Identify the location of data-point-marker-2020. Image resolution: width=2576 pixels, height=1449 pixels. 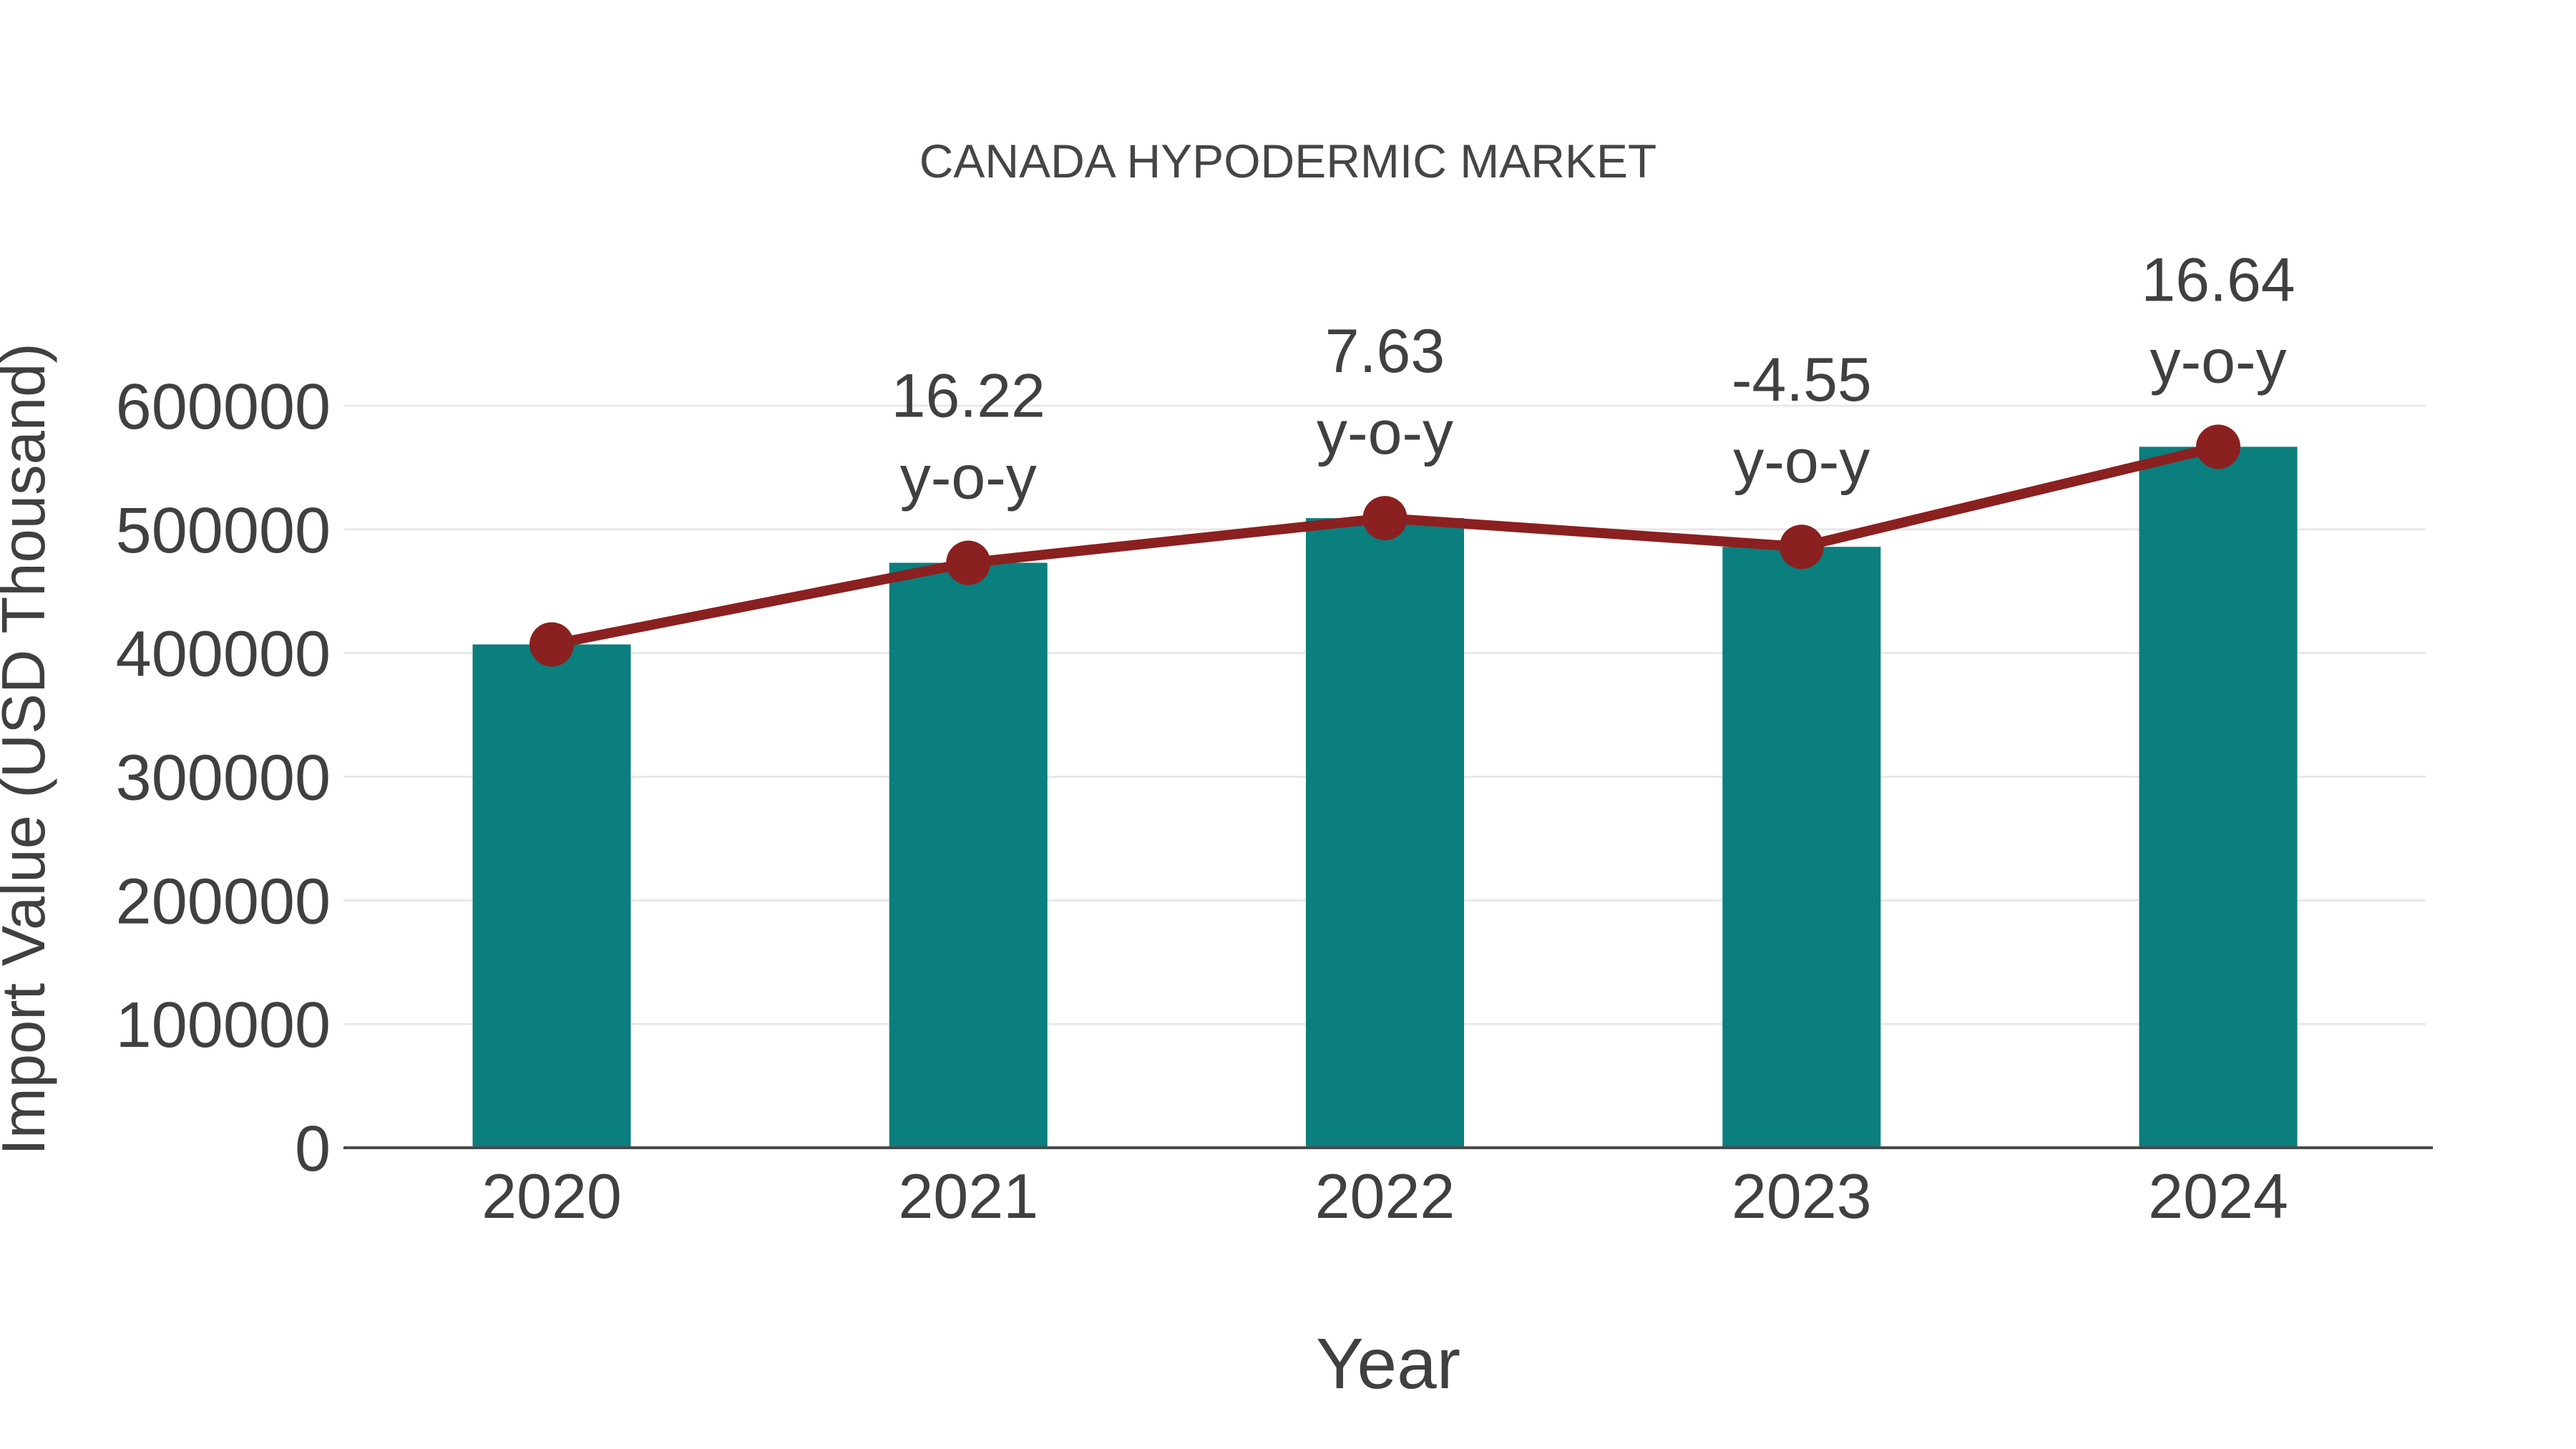
(552, 644).